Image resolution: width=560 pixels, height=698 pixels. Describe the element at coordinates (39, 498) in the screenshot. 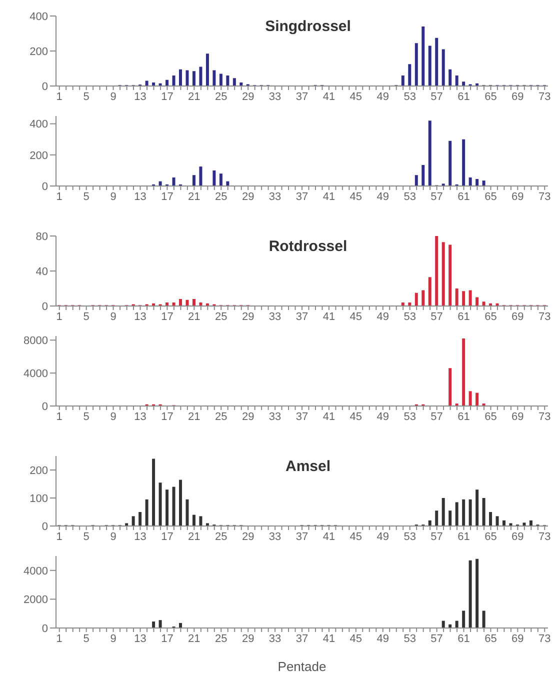

I see `y-tick-label: 100` at that location.